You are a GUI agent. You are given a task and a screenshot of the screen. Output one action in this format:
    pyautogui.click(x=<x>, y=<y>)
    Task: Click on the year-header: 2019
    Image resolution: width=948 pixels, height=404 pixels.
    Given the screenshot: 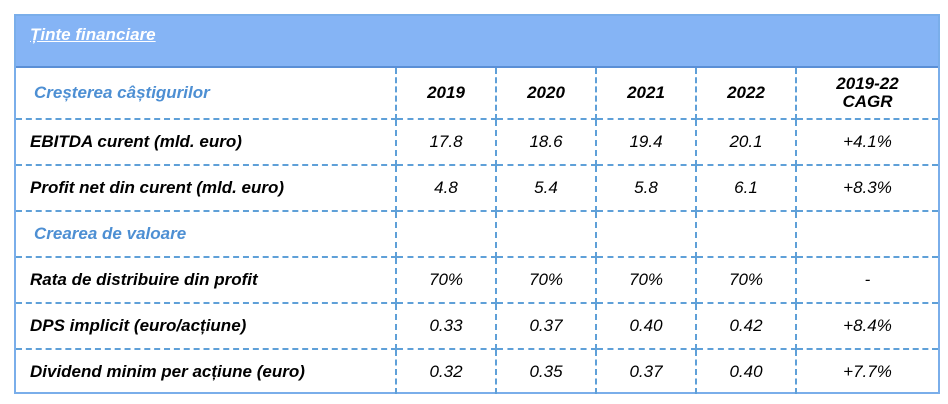 What is the action you would take?
    pyautogui.click(x=446, y=94)
    